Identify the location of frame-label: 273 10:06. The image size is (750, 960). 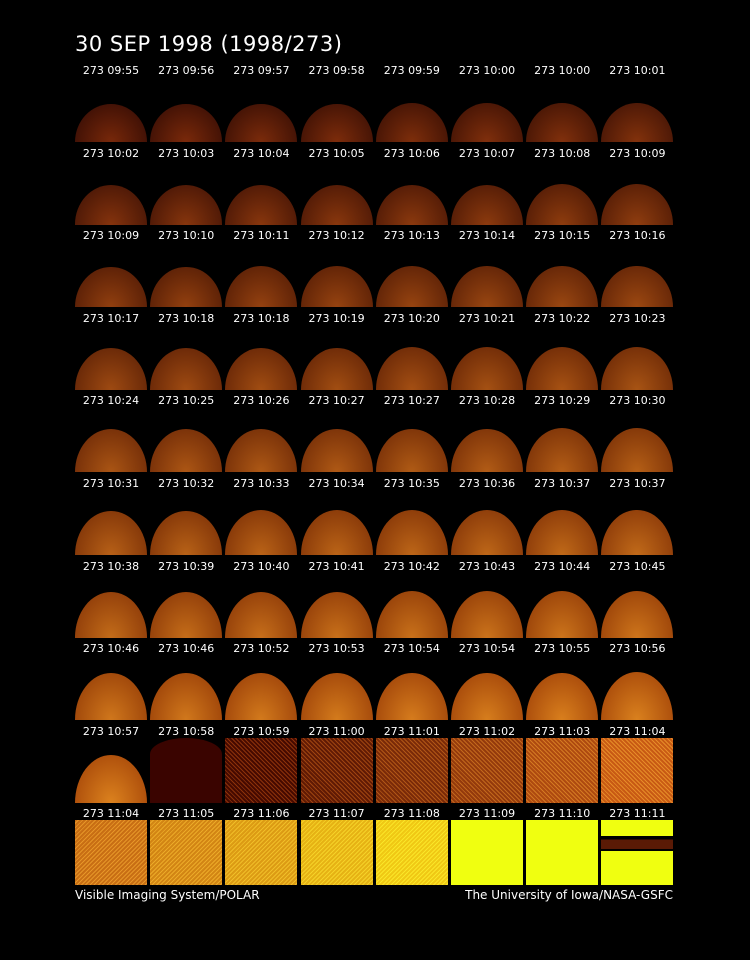
(411, 153).